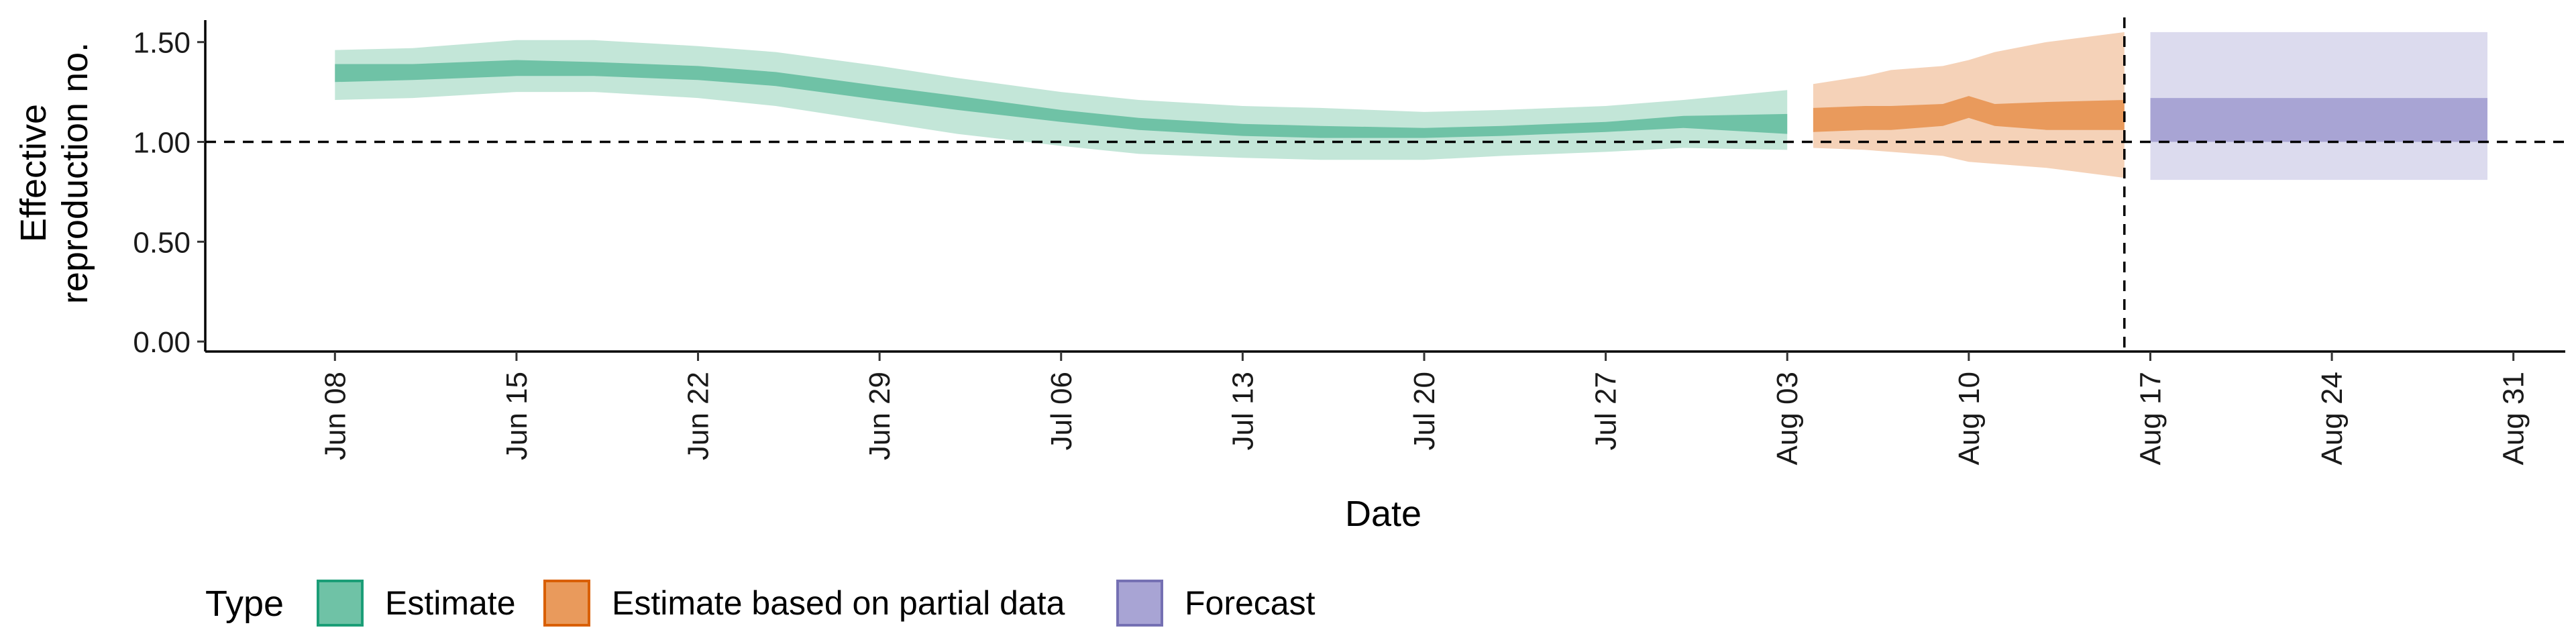 The height and width of the screenshot is (644, 2576). Describe the element at coordinates (698, 416) in the screenshot. I see `x-tick-label: Jun 22` at that location.